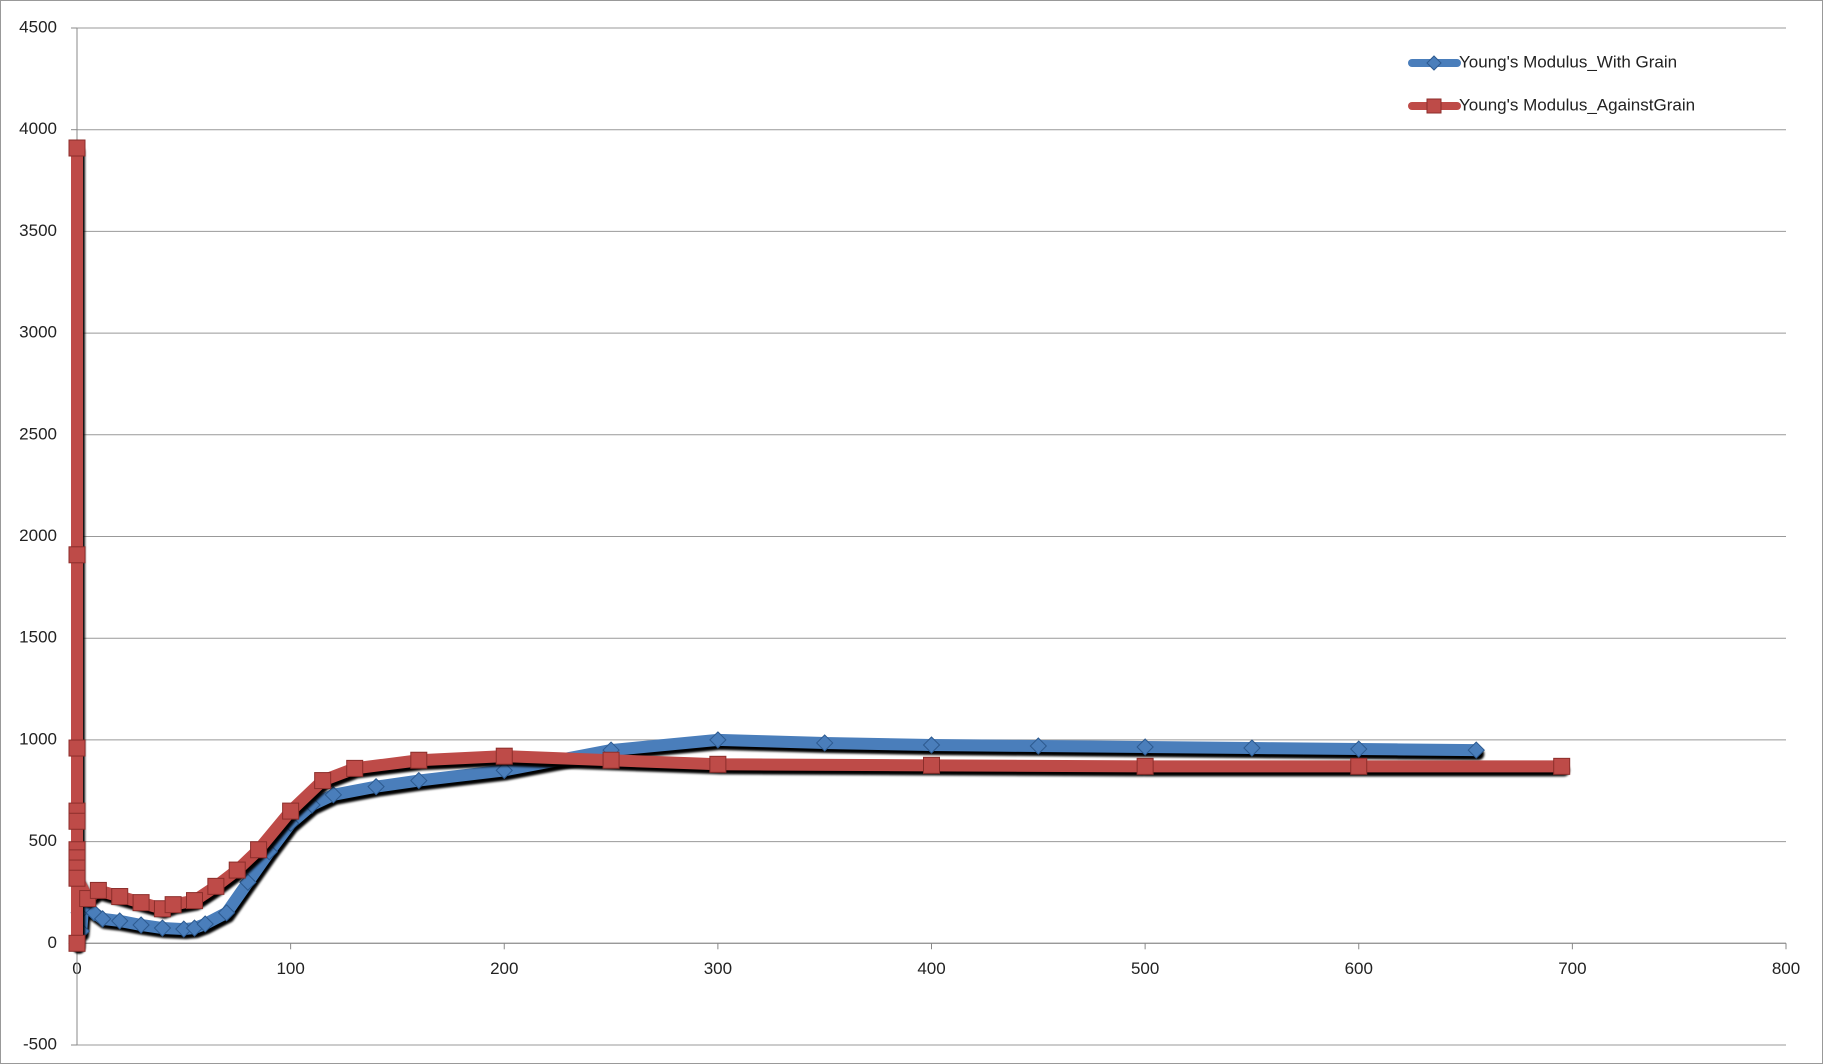 The height and width of the screenshot is (1064, 1823). What do you see at coordinates (38, 128) in the screenshot?
I see `y-tick-label: 4000` at bounding box center [38, 128].